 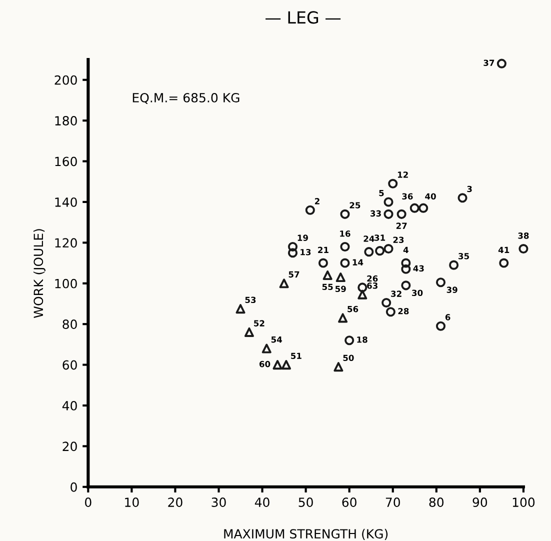 I want to click on annotation: 4, so click(x=405, y=249).